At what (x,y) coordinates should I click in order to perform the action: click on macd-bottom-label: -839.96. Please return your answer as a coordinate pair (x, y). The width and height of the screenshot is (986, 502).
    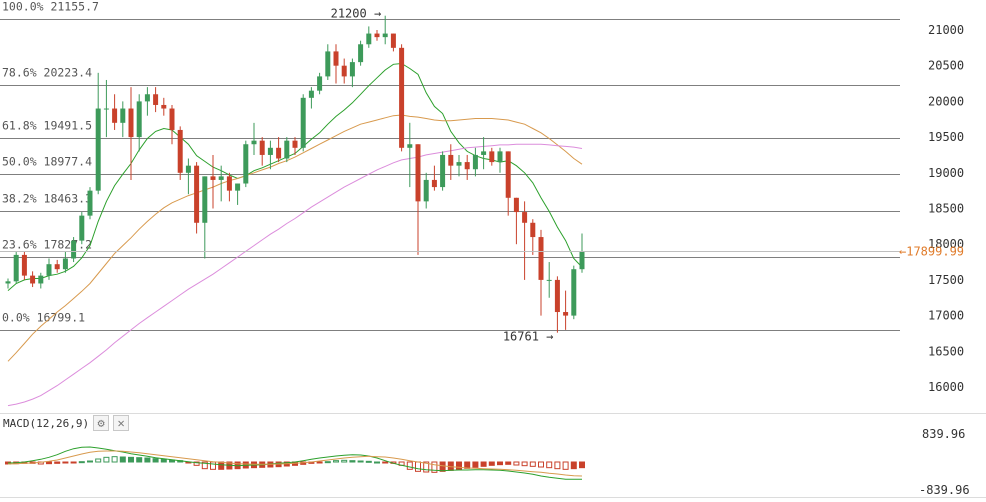
    Looking at the image, I should click on (944, 490).